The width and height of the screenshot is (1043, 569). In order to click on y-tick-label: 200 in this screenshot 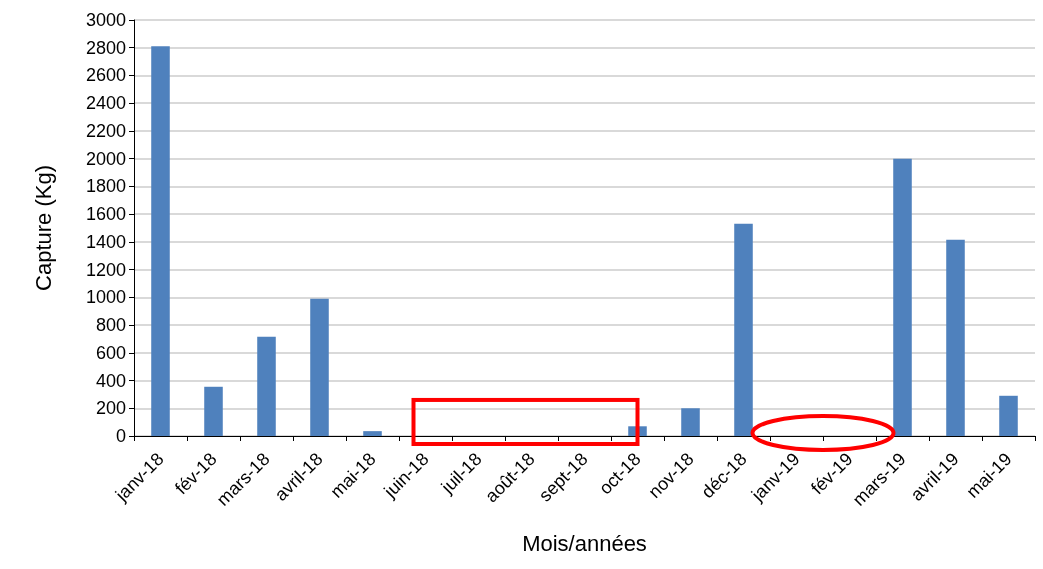, I will do `click(110, 408)`.